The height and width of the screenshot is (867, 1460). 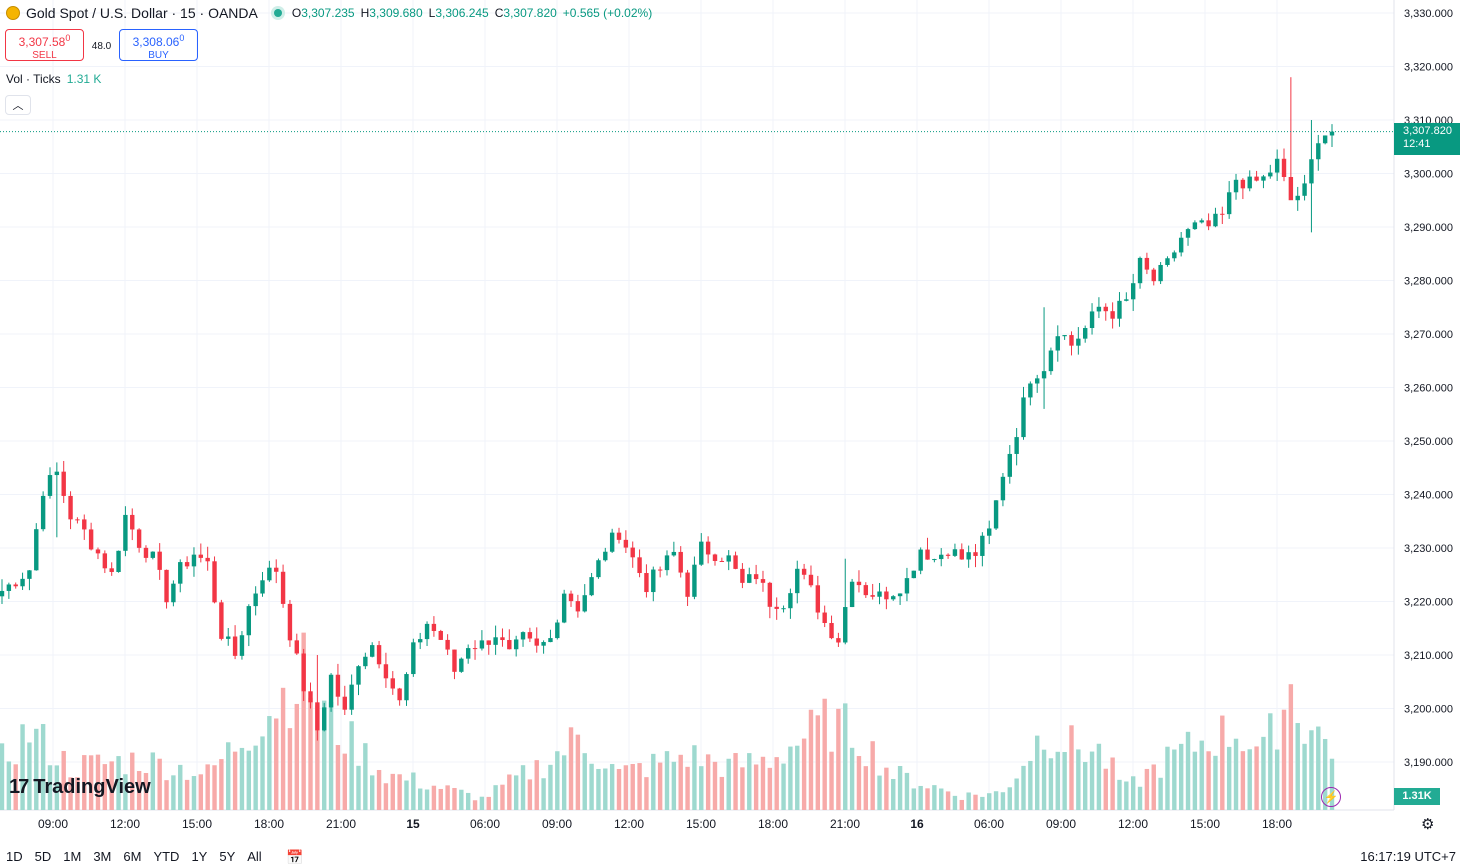 What do you see at coordinates (1331, 797) in the screenshot?
I see `lightning-icon: ⚡` at bounding box center [1331, 797].